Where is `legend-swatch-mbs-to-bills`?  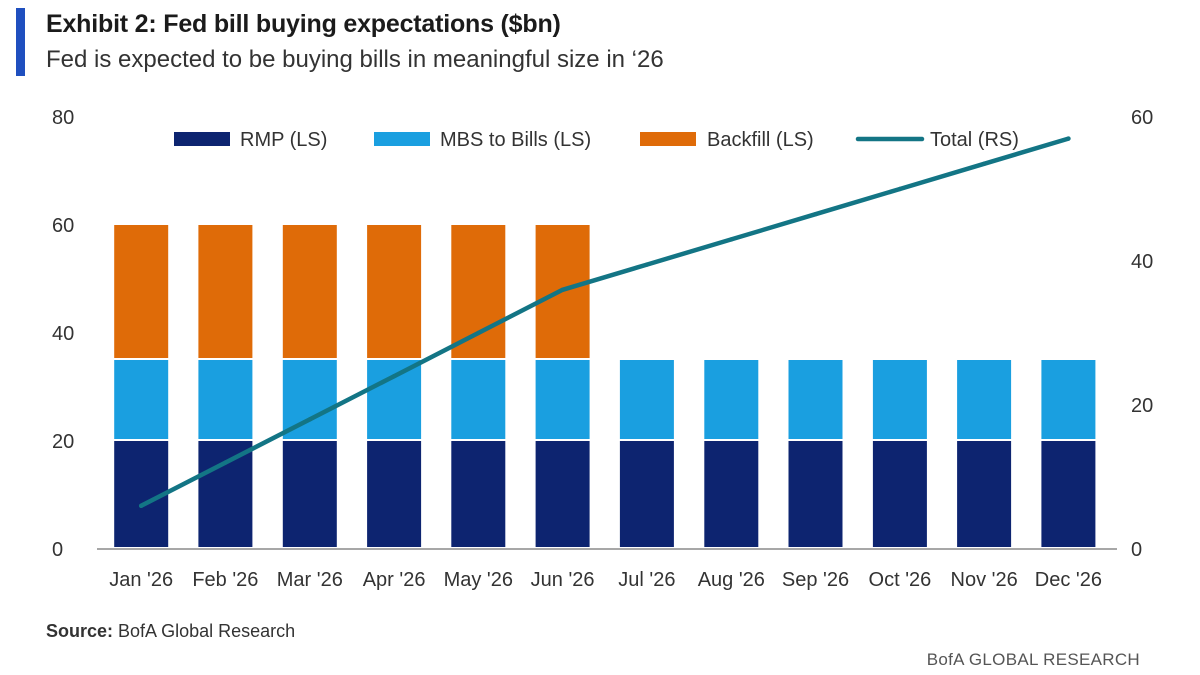
legend-swatch-mbs-to-bills is located at coordinates (402, 139).